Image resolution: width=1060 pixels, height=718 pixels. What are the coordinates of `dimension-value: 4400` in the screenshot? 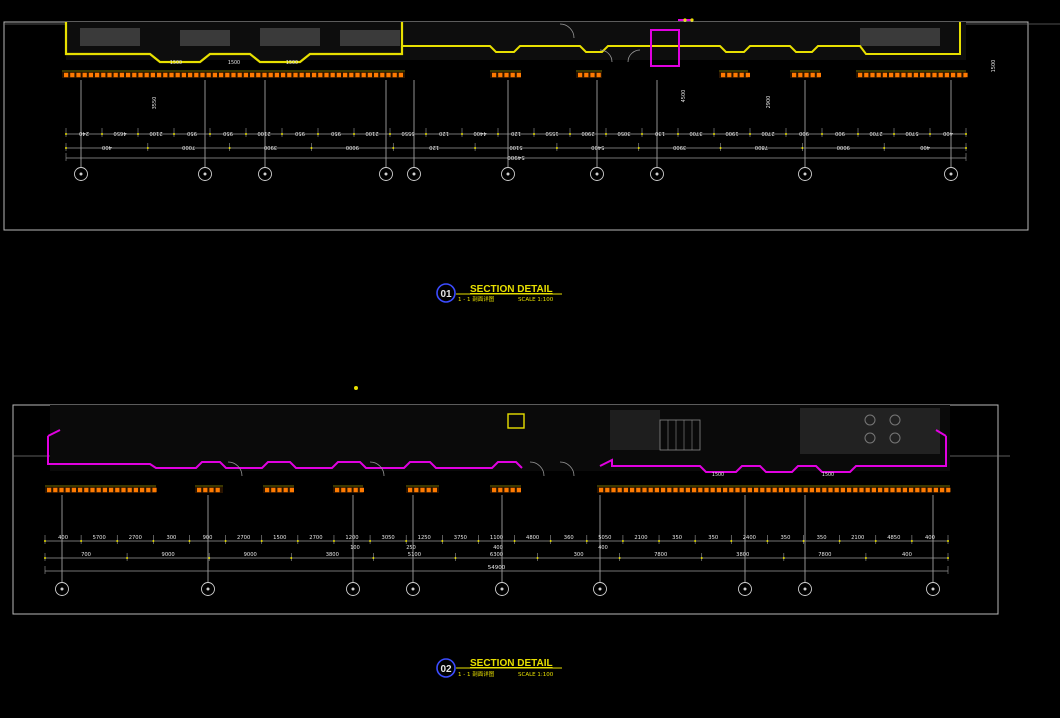 It's located at (479, 133).